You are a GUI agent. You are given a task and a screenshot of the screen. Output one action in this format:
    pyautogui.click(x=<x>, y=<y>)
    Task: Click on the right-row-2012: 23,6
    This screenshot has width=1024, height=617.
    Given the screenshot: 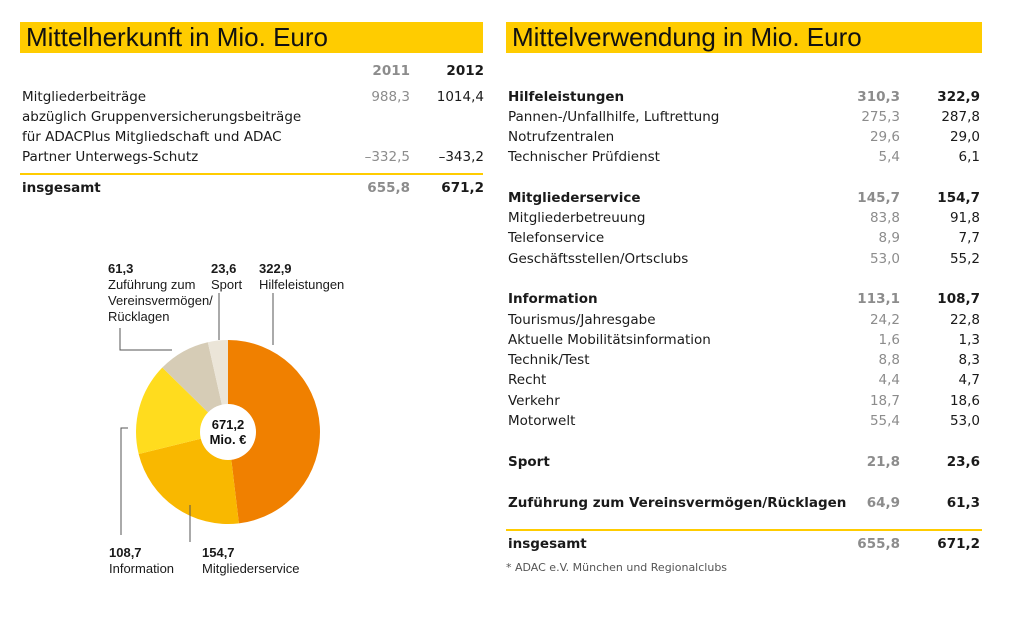 What is the action you would take?
    pyautogui.click(x=963, y=462)
    